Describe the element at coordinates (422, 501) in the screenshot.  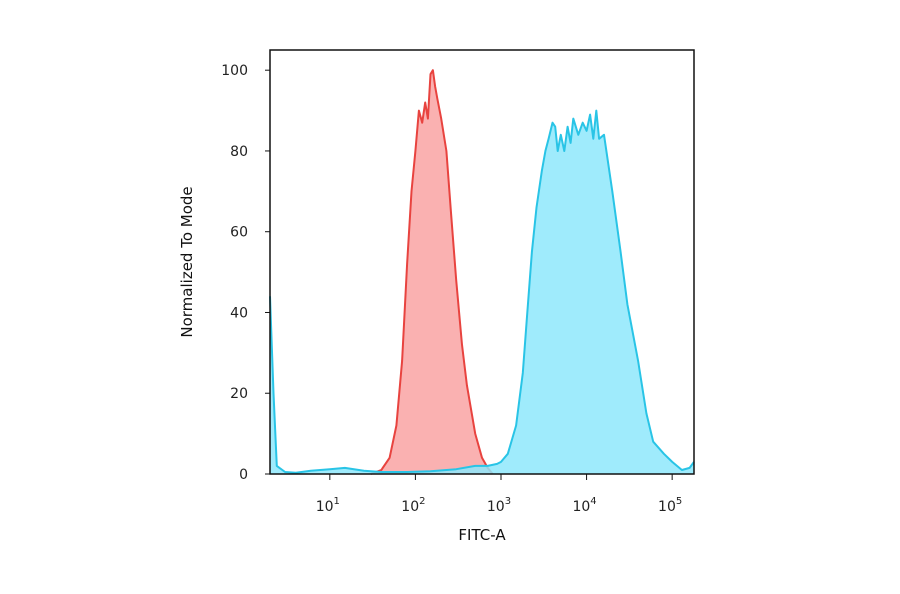
I see `x-tick-exponent: 2` at that location.